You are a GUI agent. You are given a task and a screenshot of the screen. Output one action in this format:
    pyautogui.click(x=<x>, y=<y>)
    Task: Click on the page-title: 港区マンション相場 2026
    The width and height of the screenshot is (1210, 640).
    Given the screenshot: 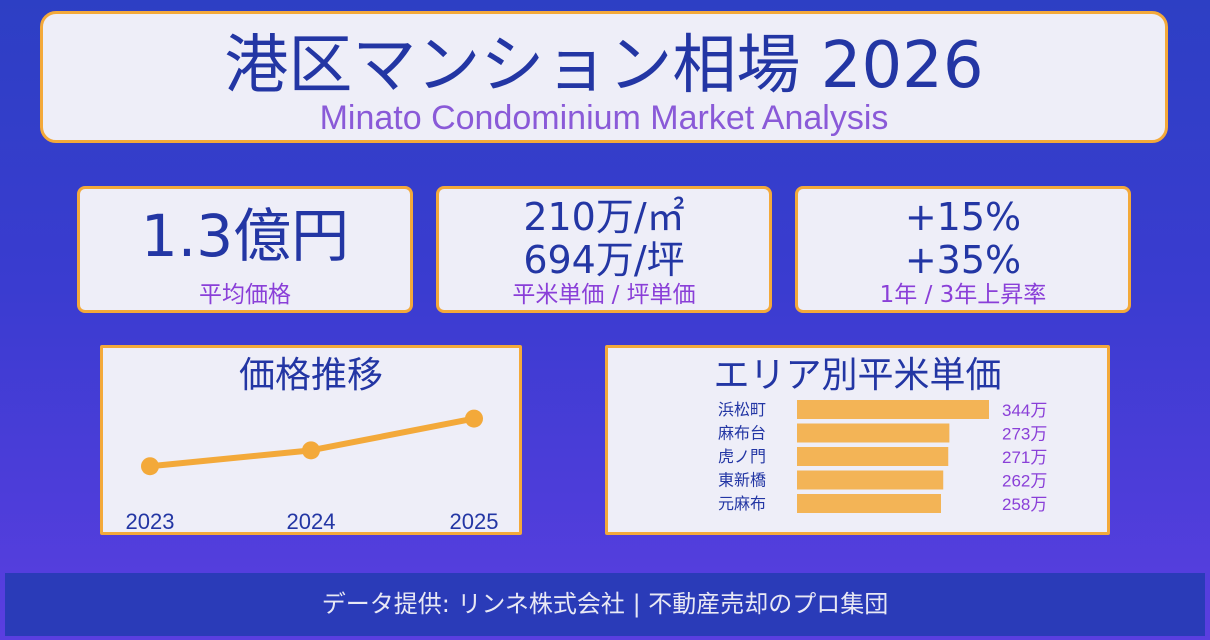 What is the action you would take?
    pyautogui.click(x=604, y=66)
    